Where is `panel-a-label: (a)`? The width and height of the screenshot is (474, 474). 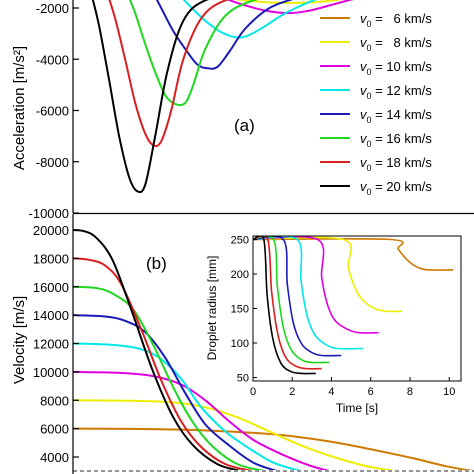 panel-a-label: (a) is located at coordinates (244, 125).